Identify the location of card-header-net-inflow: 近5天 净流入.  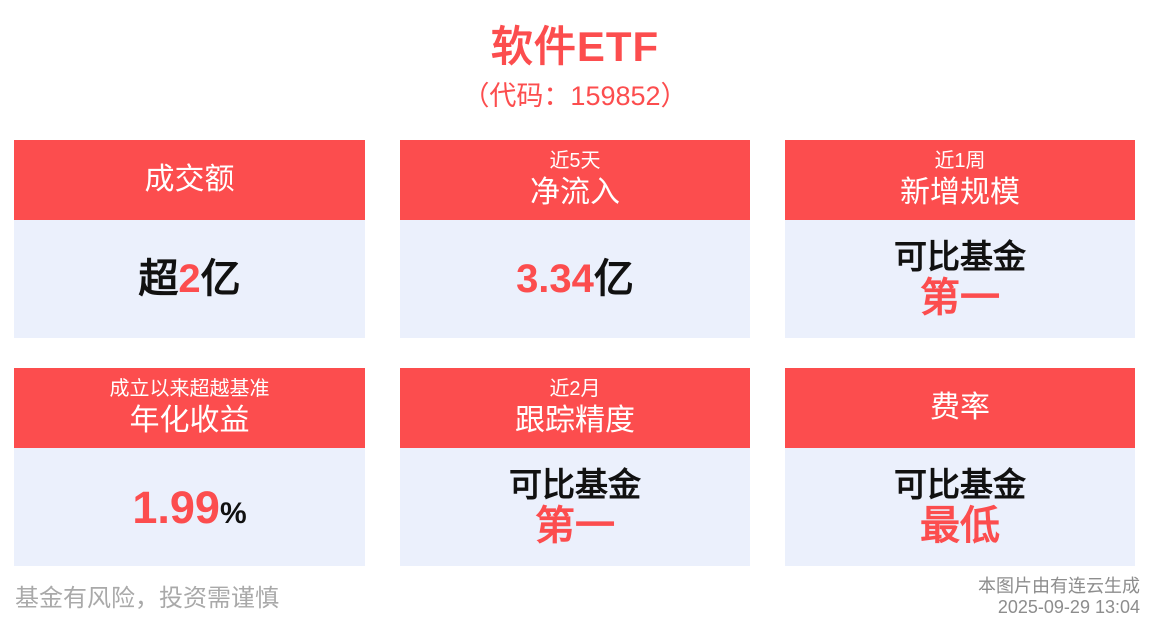
(575, 180).